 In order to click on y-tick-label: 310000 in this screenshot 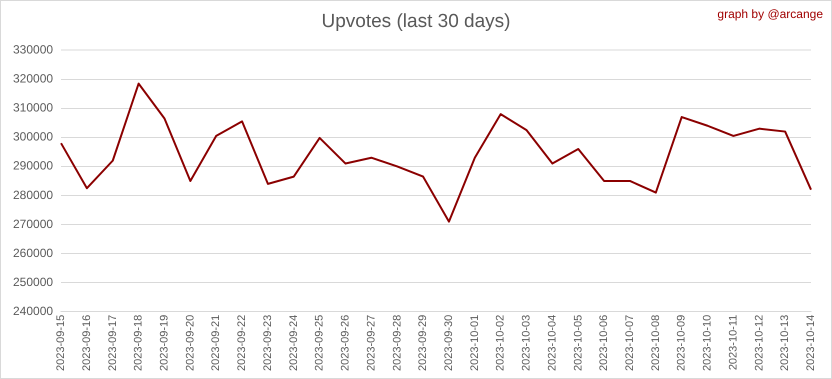, I will do `click(33, 107)`.